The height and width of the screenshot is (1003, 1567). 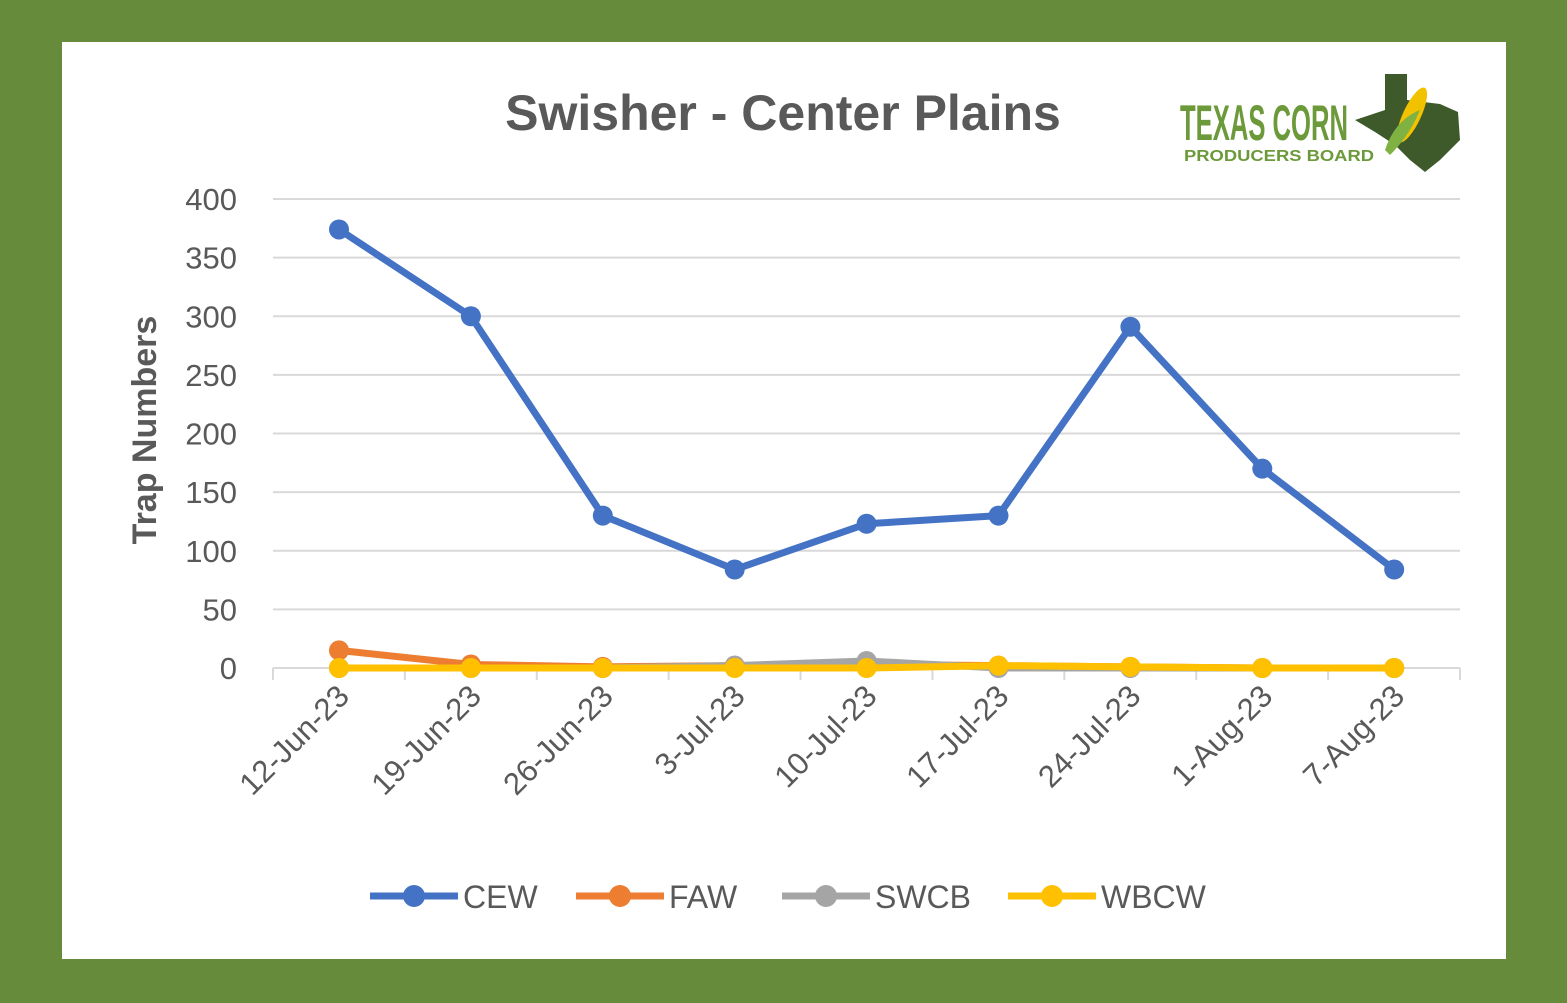 I want to click on legend-label: SWCB, so click(x=923, y=897).